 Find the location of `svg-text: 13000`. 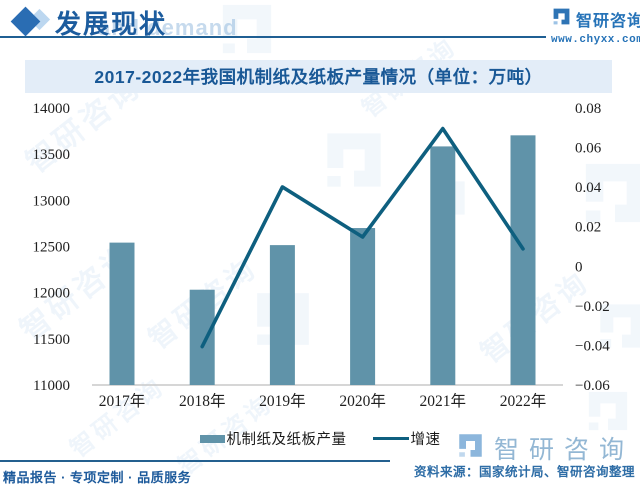

svg-text: 13000 is located at coordinates (52, 201).